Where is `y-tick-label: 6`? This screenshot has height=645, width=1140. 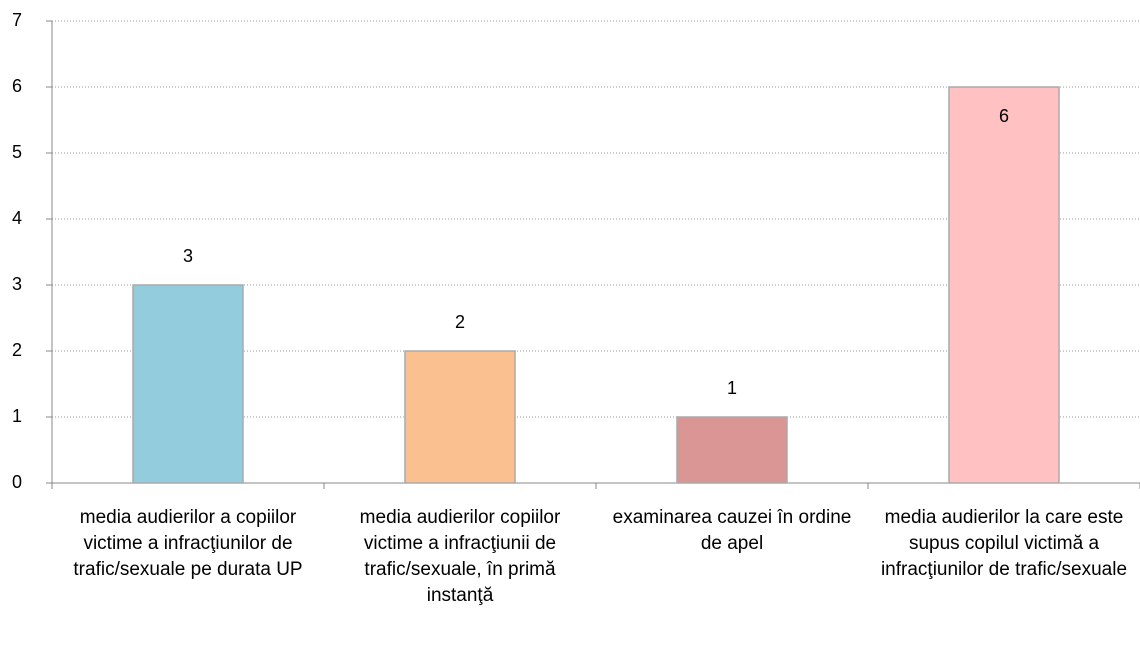 y-tick-label: 6 is located at coordinates (17, 86).